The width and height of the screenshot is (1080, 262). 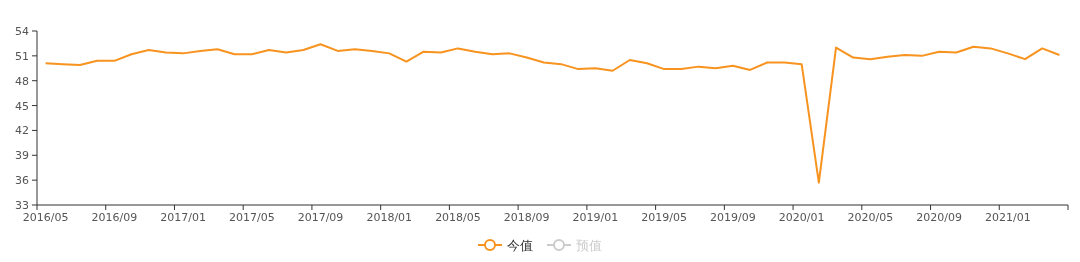 I want to click on x-tick-label: 2017/05, so click(x=251, y=217).